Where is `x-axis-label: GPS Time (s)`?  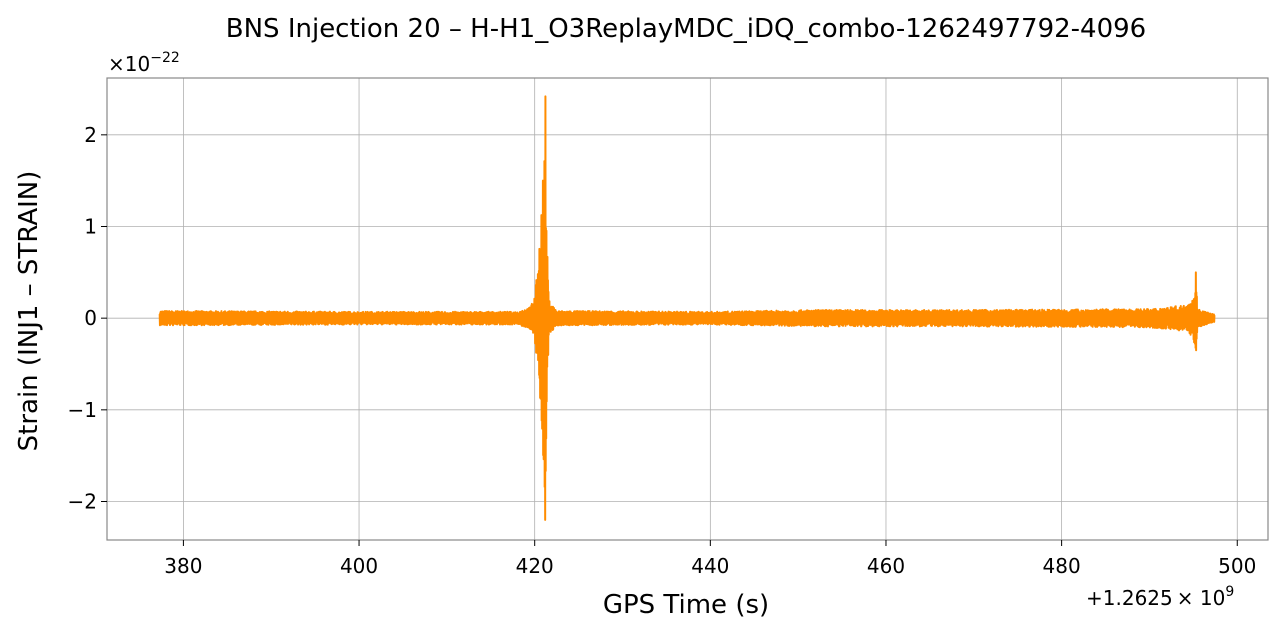 x-axis-label: GPS Time (s) is located at coordinates (686, 605).